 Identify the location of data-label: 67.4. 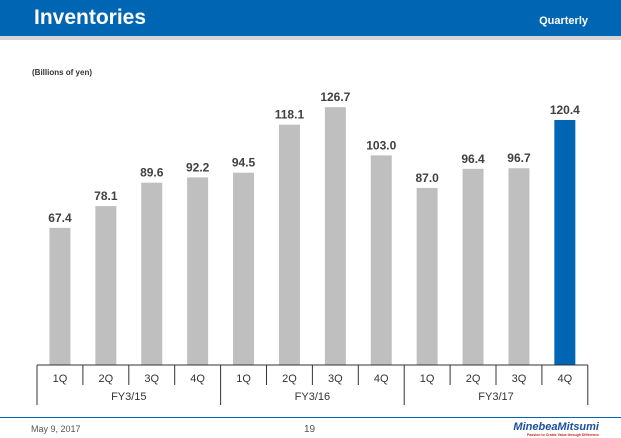
(60, 218).